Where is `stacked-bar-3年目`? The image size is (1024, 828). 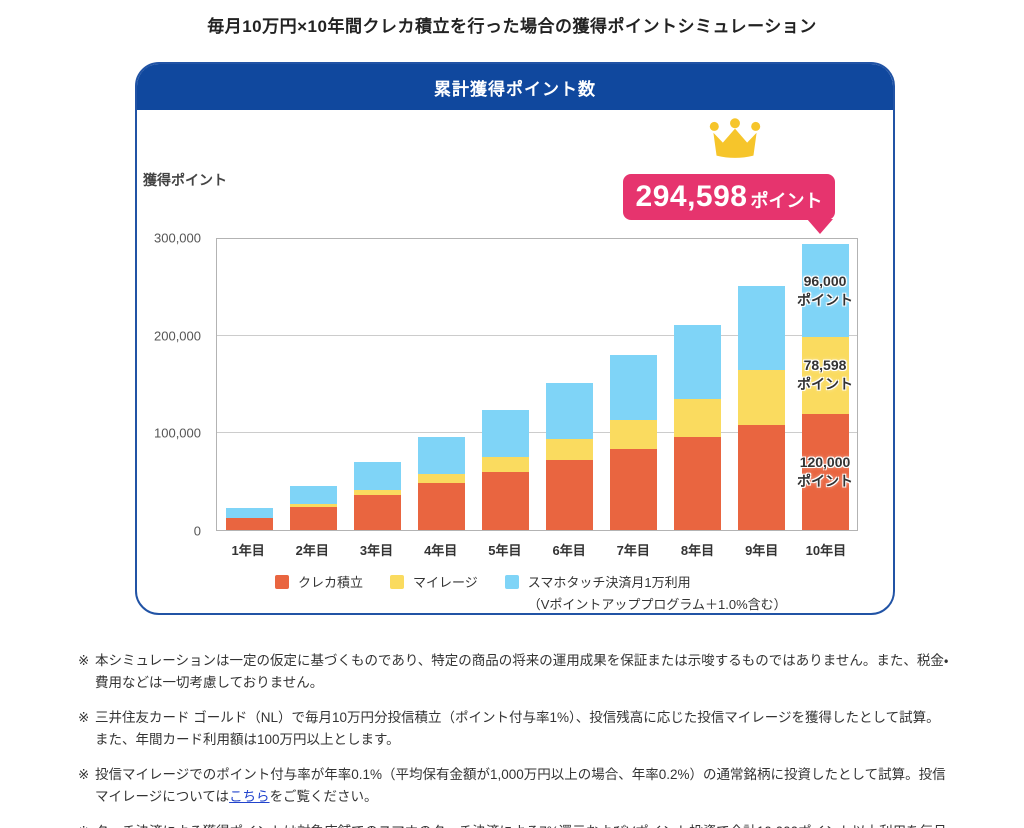
stacked-bar-3年目 is located at coordinates (377, 384).